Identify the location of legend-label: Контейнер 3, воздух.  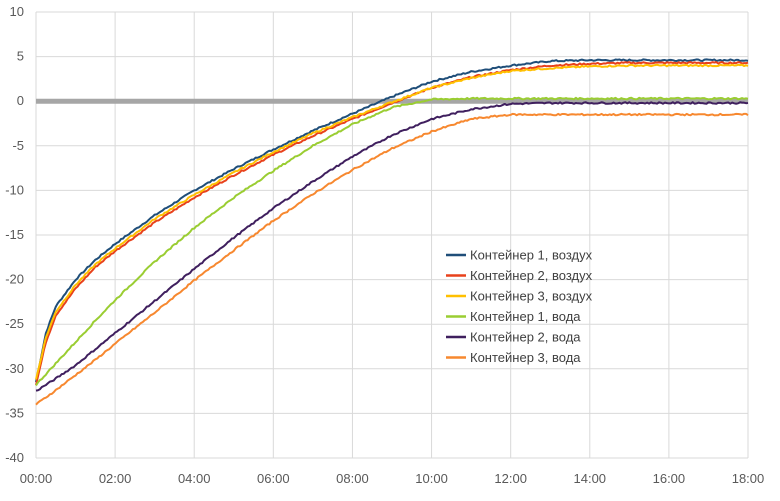
(531, 296).